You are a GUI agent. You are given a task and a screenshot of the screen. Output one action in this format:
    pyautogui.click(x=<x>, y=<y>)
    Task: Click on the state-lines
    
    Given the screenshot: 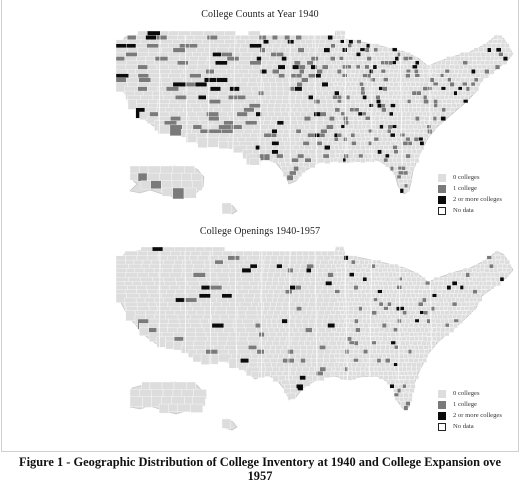 What is the action you would take?
    pyautogui.click(x=296, y=316)
    